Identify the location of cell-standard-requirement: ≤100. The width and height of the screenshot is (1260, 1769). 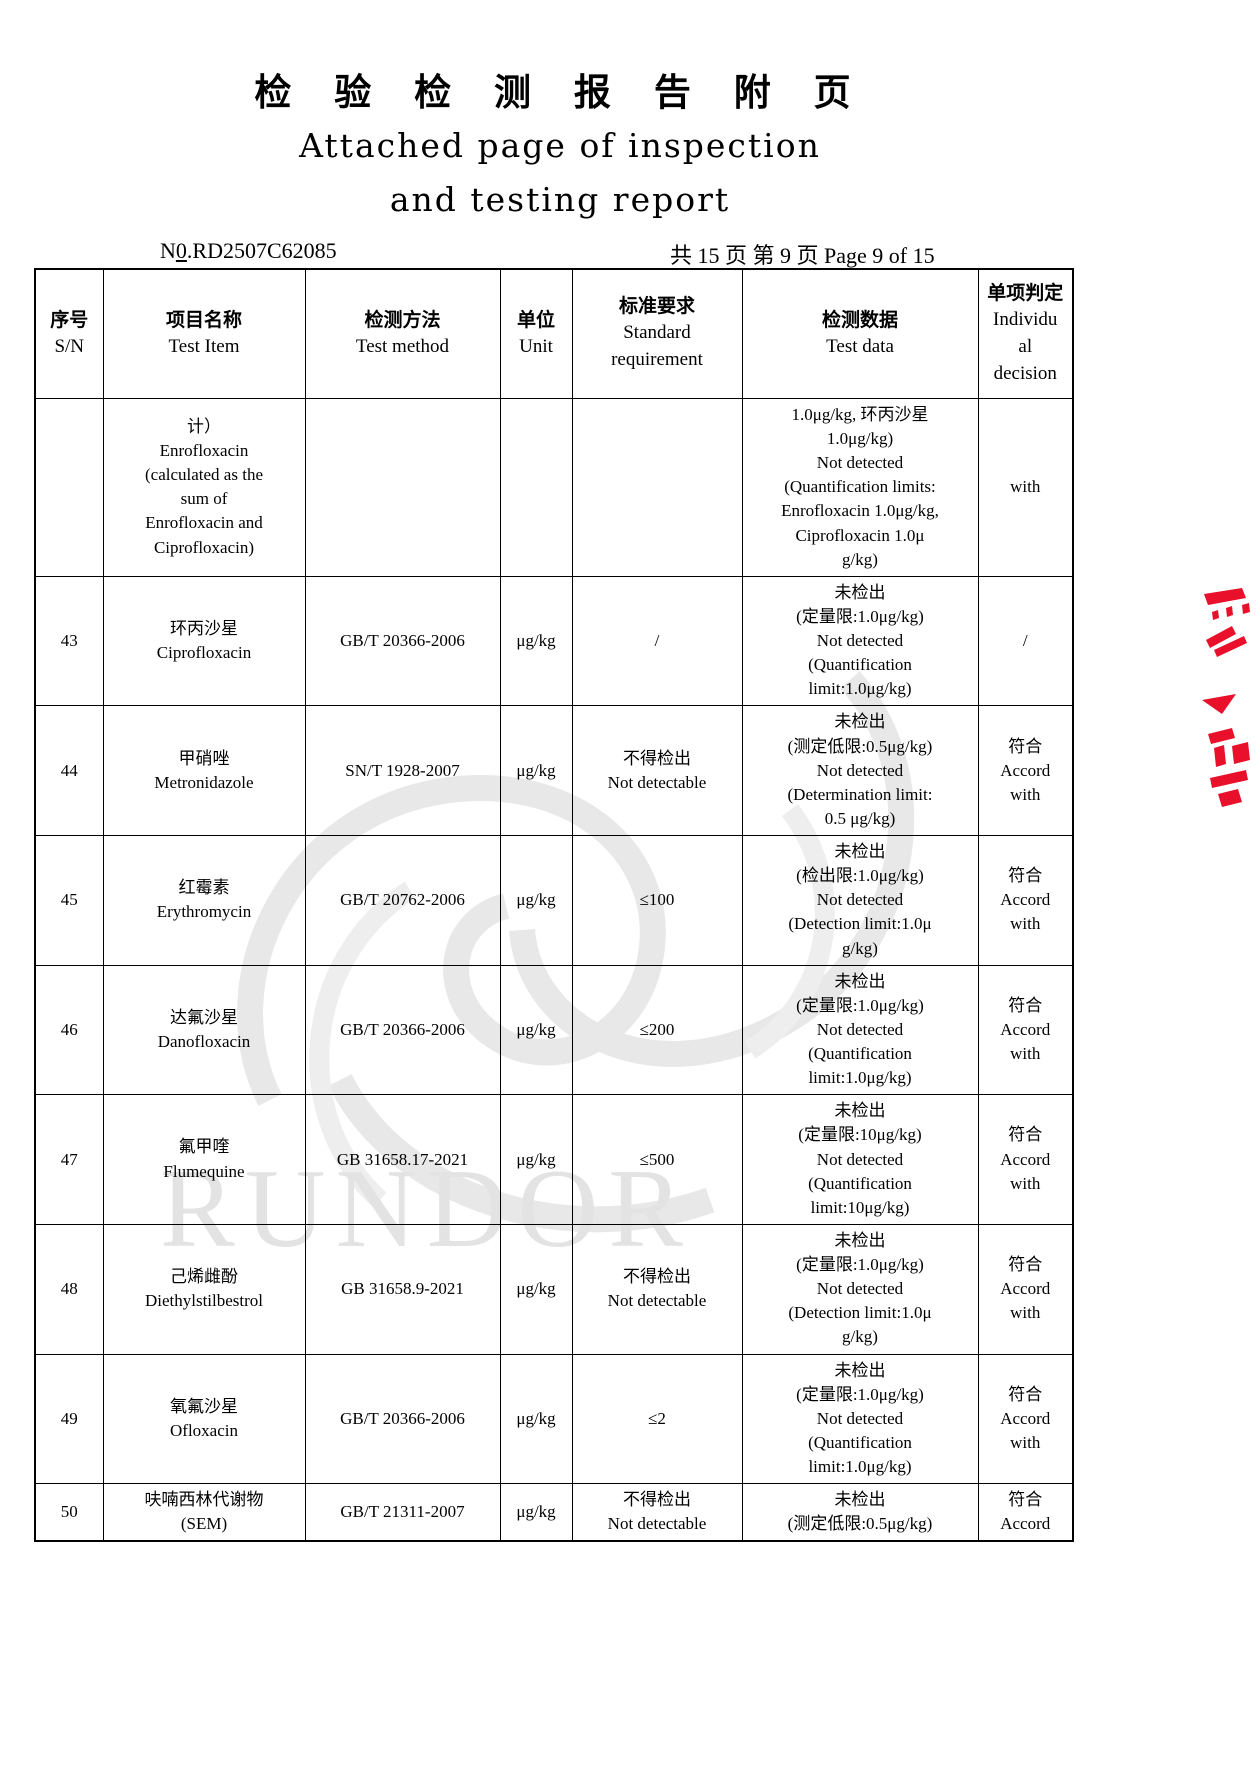
(657, 900).